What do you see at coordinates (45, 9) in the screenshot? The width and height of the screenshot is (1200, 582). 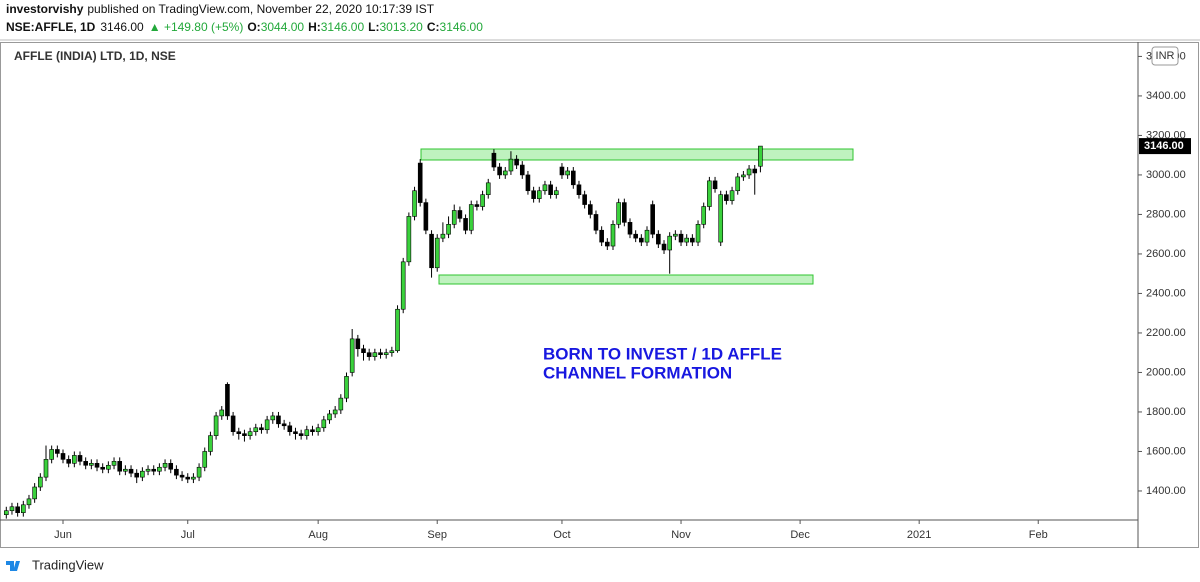 I see `user-name: investorvishy` at bounding box center [45, 9].